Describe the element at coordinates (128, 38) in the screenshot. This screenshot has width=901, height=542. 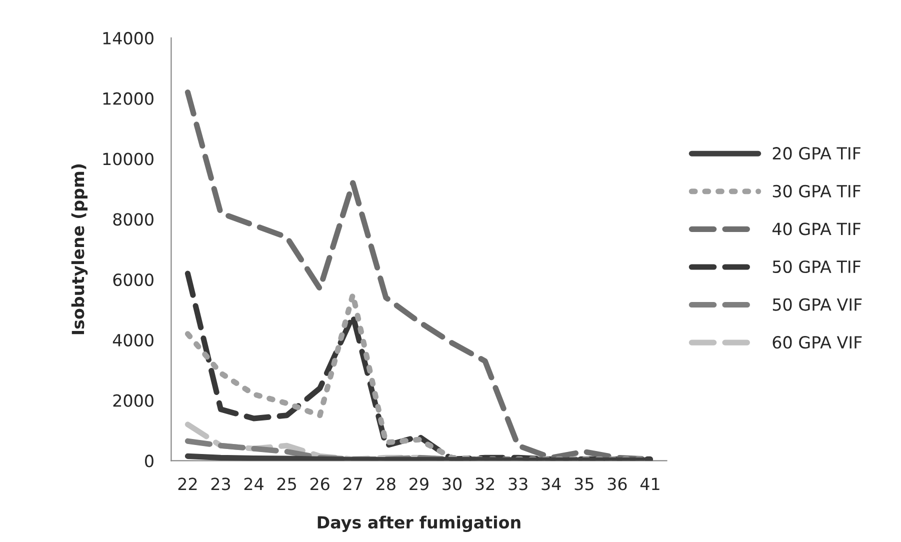
I see `y-tick-label: 14000` at that location.